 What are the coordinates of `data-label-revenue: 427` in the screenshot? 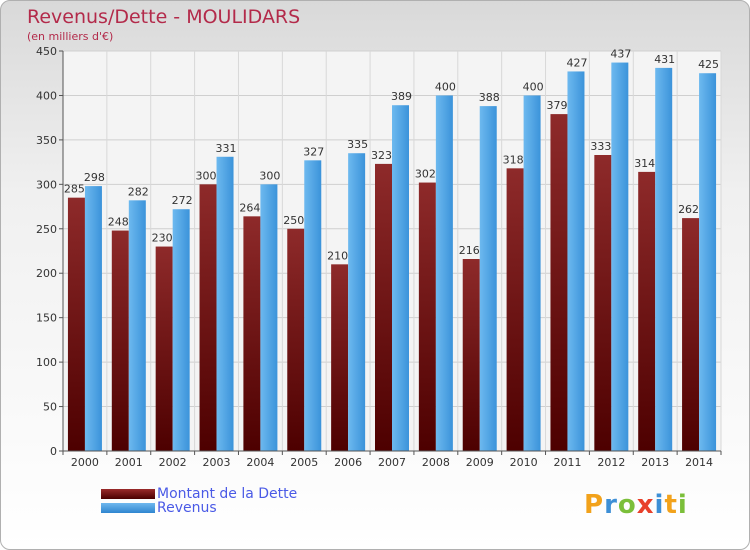 It's located at (576, 62).